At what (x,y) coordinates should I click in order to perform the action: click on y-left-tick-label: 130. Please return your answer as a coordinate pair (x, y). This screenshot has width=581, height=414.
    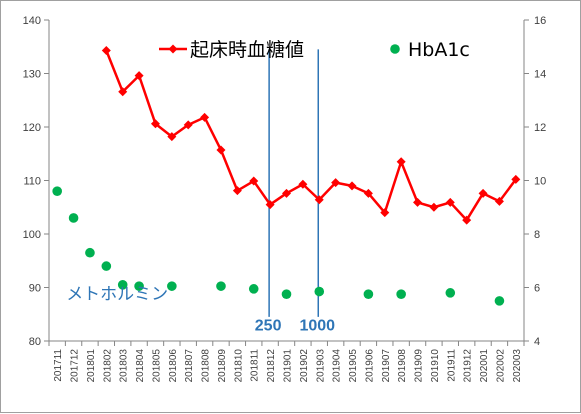
    Looking at the image, I should click on (32, 75).